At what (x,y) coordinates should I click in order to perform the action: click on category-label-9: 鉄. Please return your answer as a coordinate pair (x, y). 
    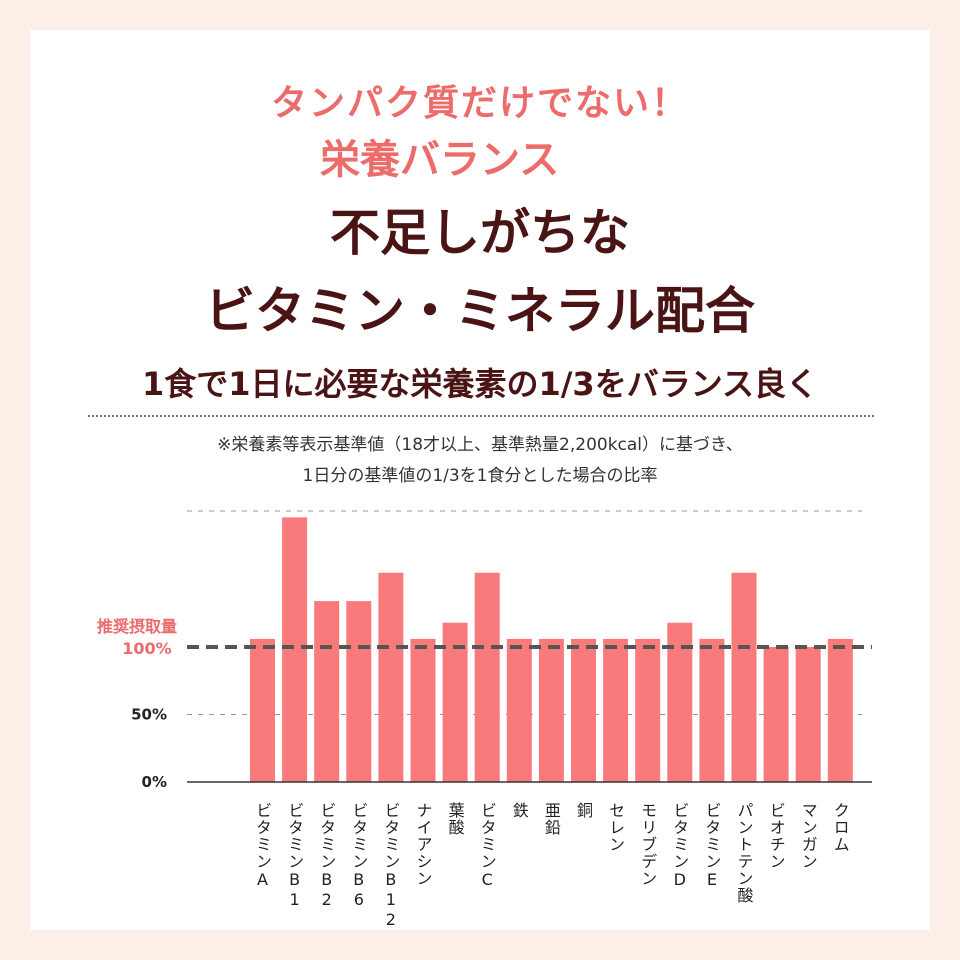
    Looking at the image, I should click on (519, 810).